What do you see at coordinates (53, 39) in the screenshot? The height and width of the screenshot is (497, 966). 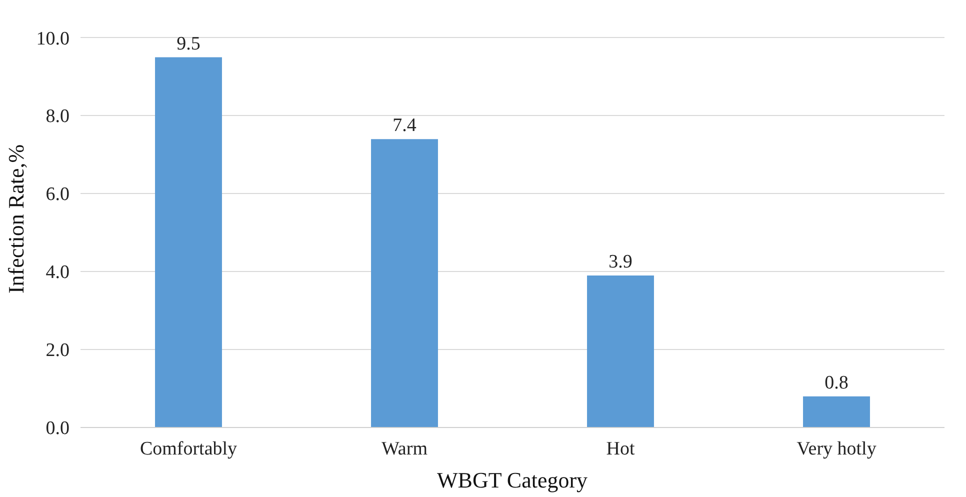 I see `y-tick-label: 10.0` at bounding box center [53, 39].